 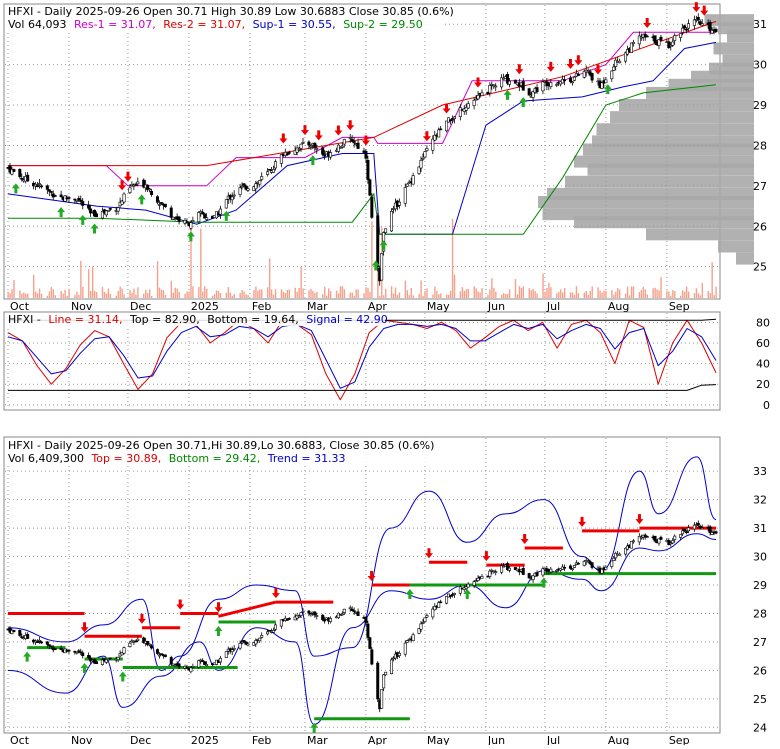 What do you see at coordinates (306, 458) in the screenshot?
I see `trend-trend-label: Trend = 31.33` at bounding box center [306, 458].